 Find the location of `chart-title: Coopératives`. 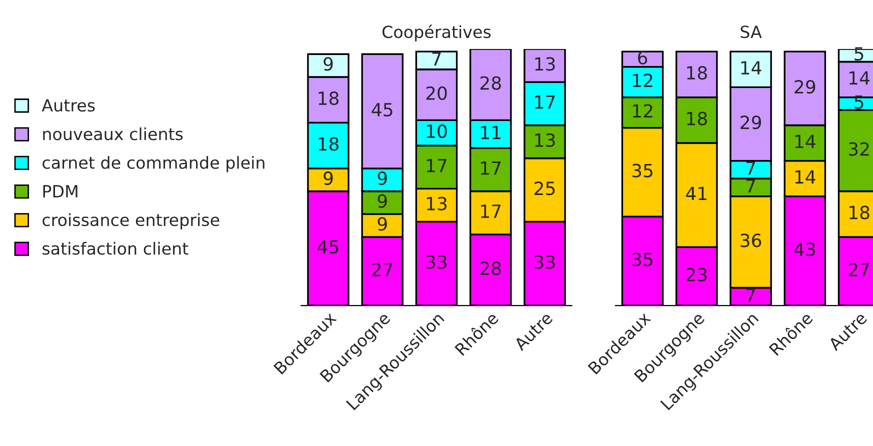

chart-title: Coopératives is located at coordinates (436, 33).